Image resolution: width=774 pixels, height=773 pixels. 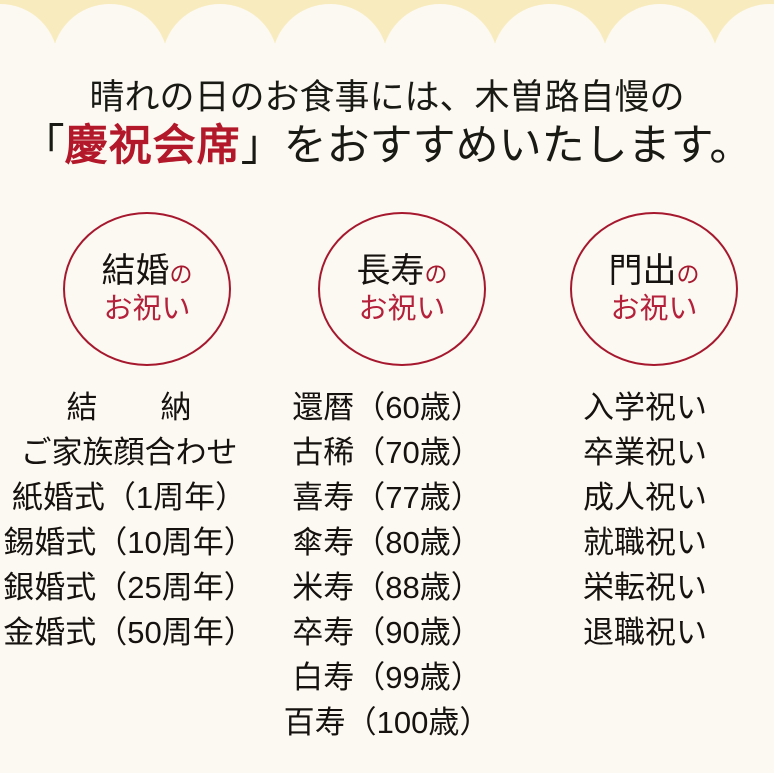 What do you see at coordinates (645, 587) in the screenshot?
I see `list-item: 栄転祝い` at bounding box center [645, 587].